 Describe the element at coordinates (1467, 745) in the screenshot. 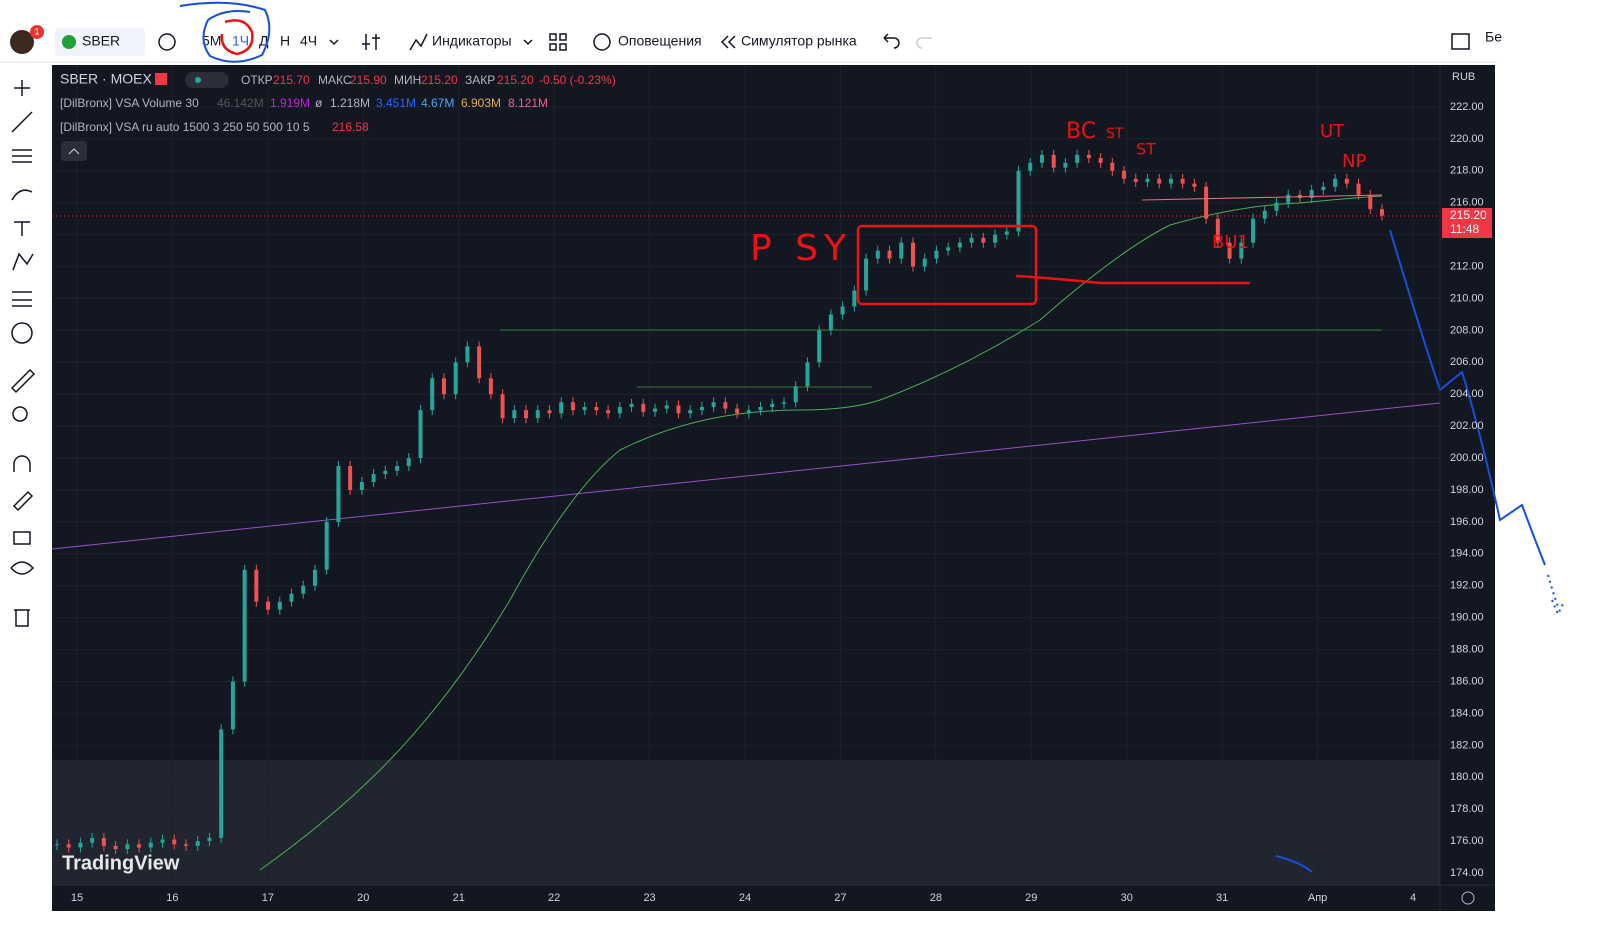

I see `y-tick-label: 182.00` at that location.